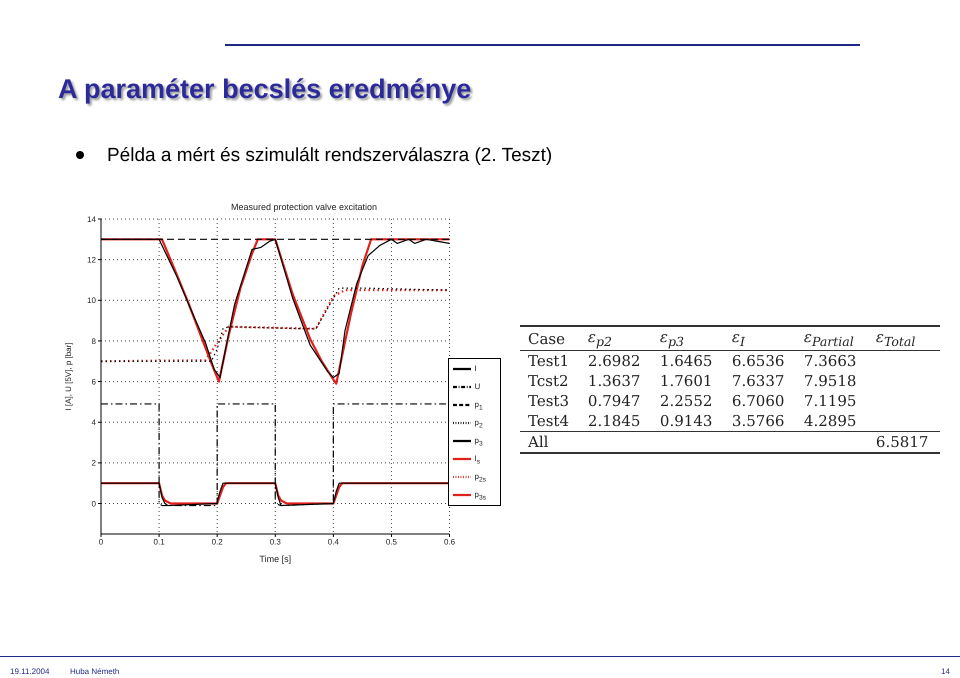 Image resolution: width=960 pixels, height=678 pixels. What do you see at coordinates (830, 421) in the screenshot?
I see `text: 4.2895` at bounding box center [830, 421].